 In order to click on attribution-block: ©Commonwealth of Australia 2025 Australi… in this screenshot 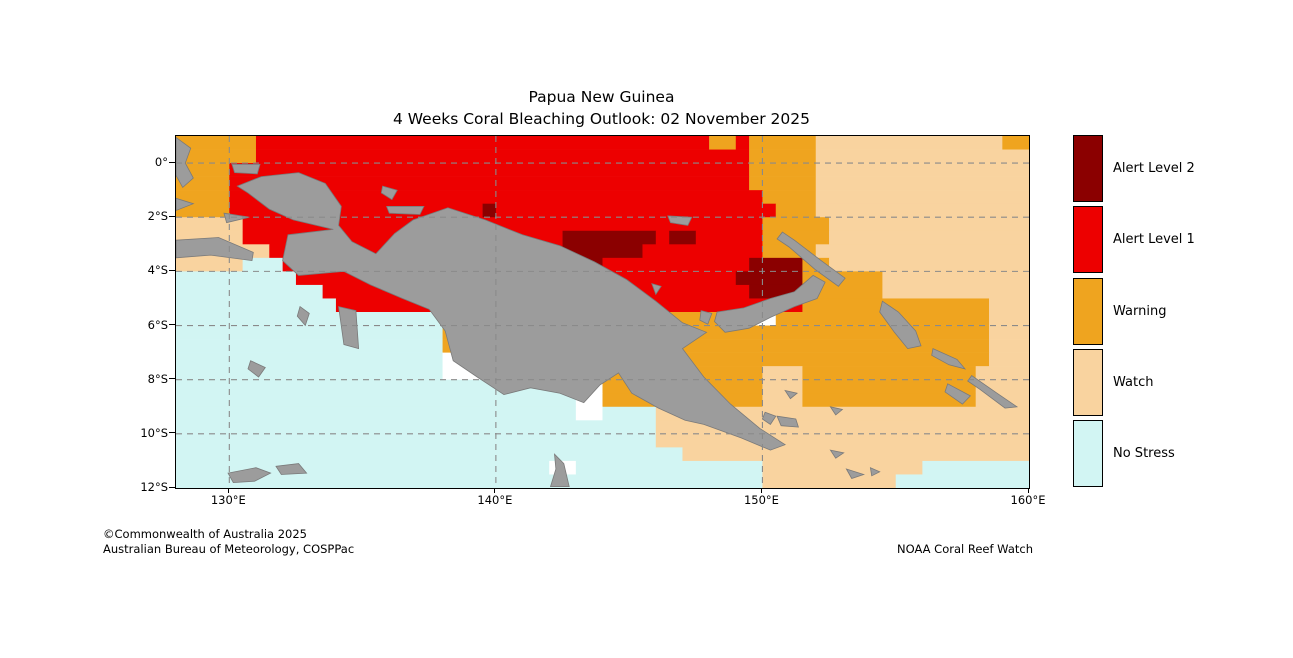, I will do `click(228, 542)`.